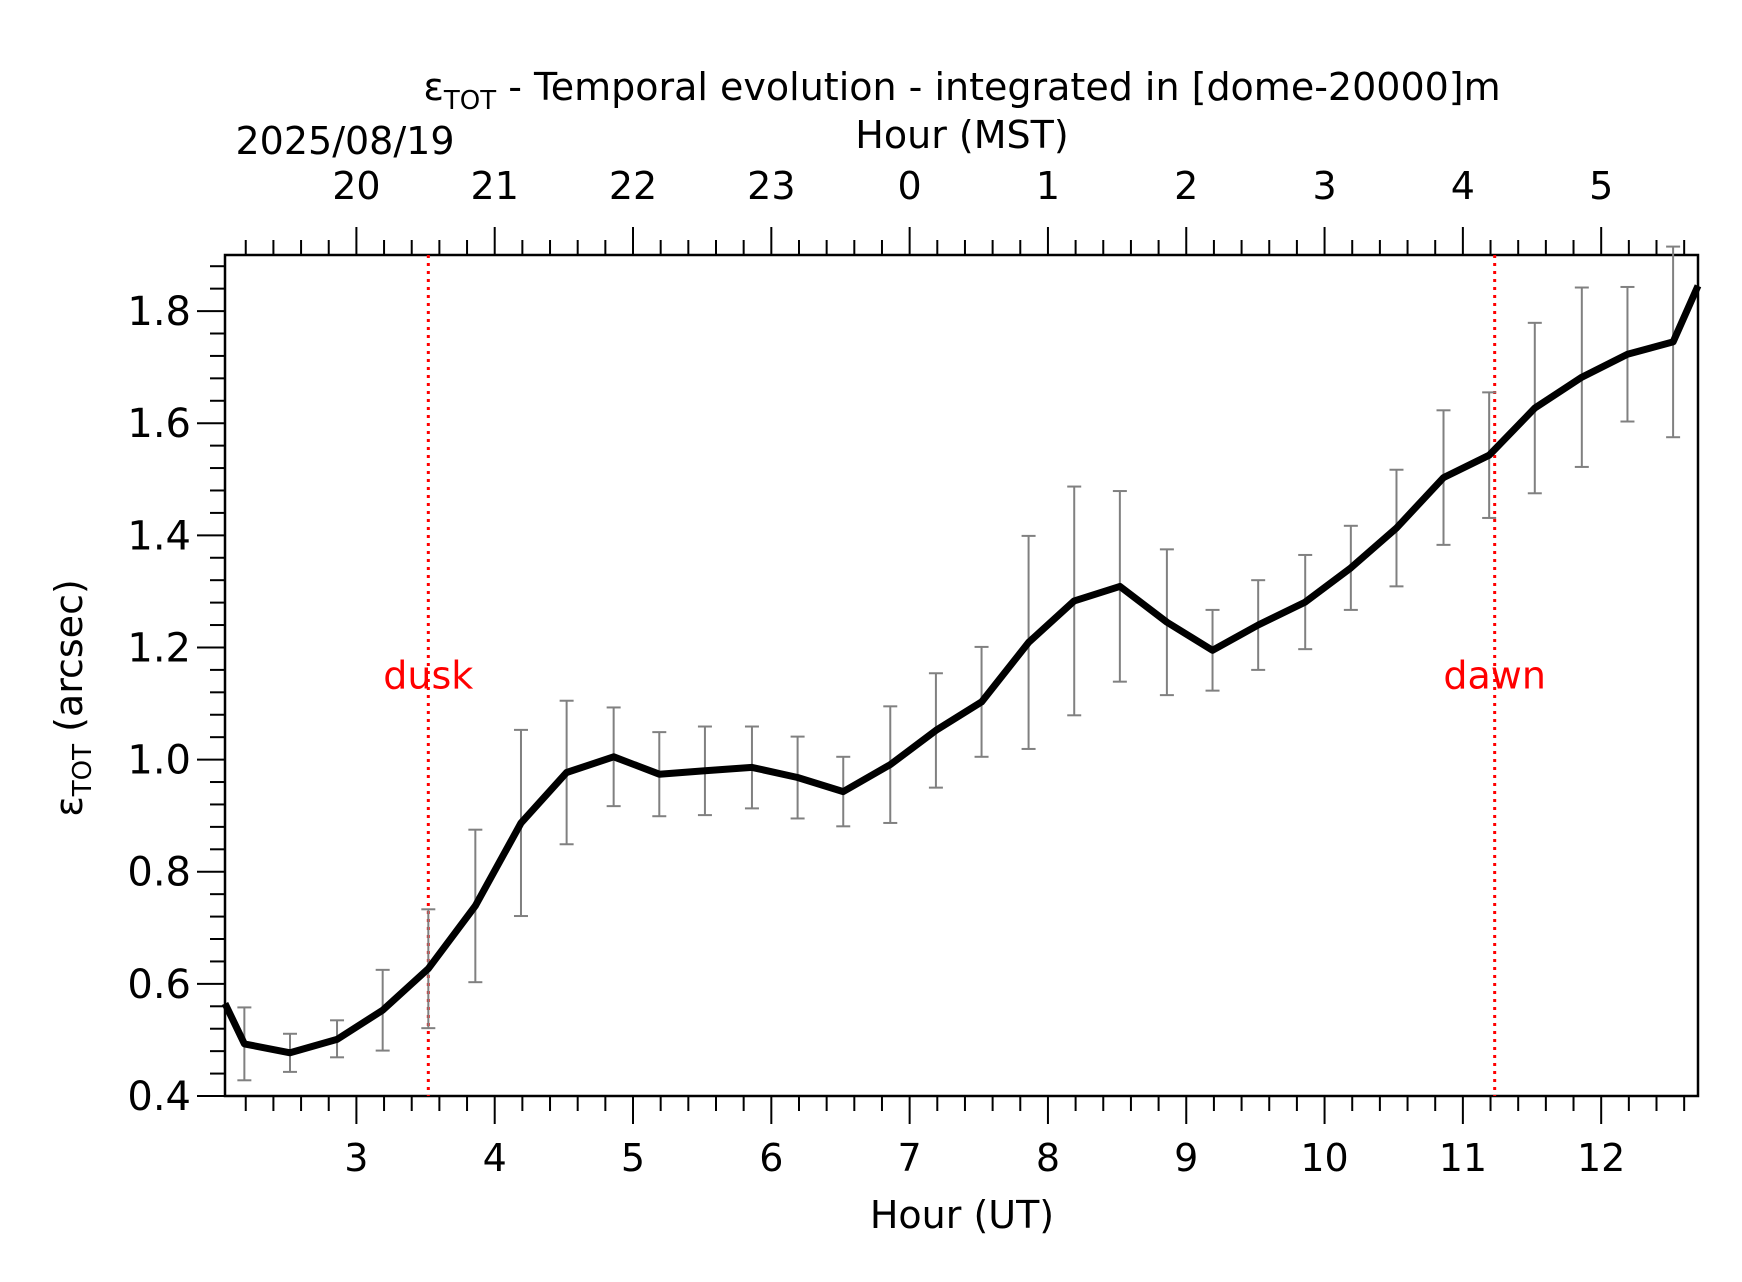 This screenshot has height=1282, width=1742. I want to click on top-tick-label: 1, so click(1048, 186).